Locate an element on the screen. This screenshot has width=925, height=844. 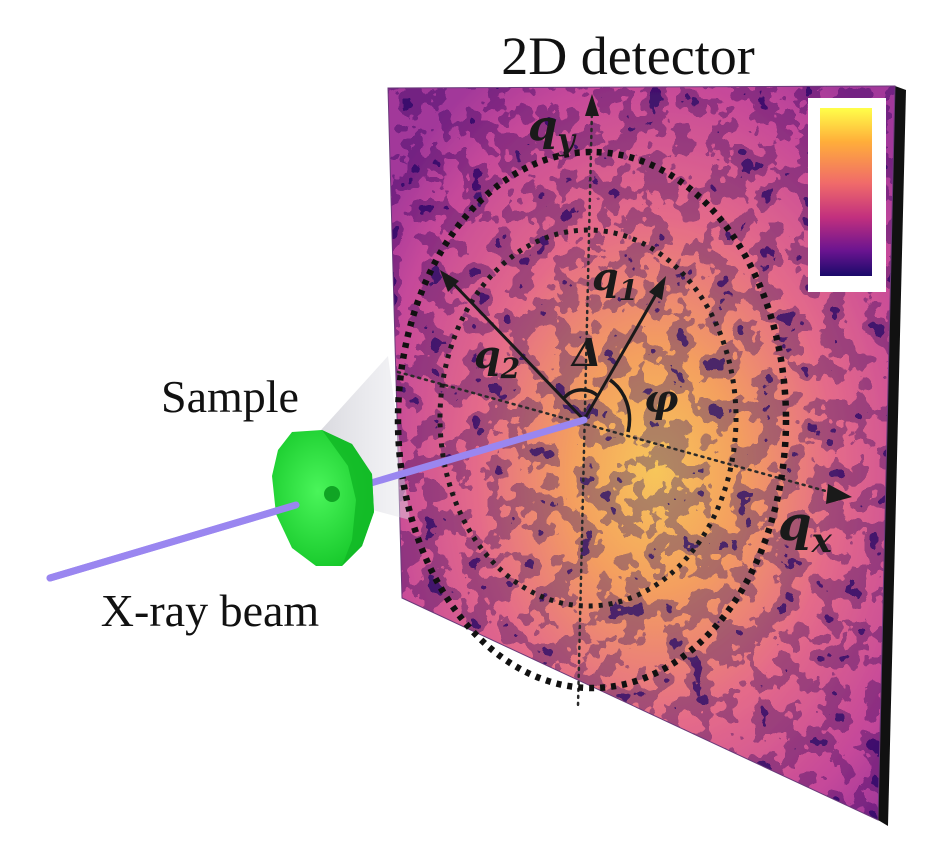
q1-label: q1 is located at coordinates (615, 280).